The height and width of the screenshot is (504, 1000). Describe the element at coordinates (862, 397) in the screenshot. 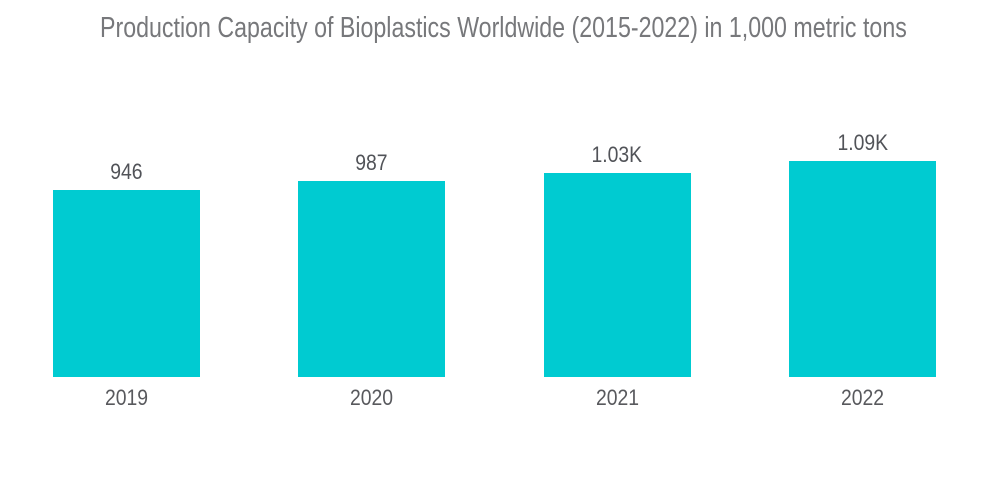

I see `category-label: 2022` at that location.